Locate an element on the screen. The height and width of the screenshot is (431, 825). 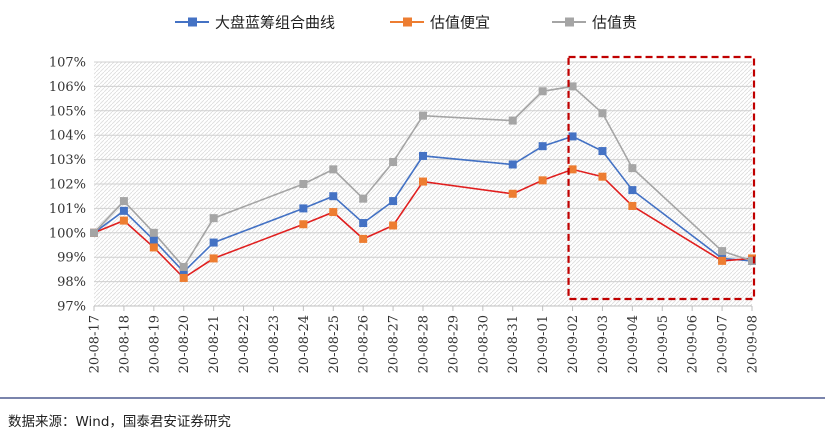
x-tick-label: 20-09-01 is located at coordinates (543, 344).